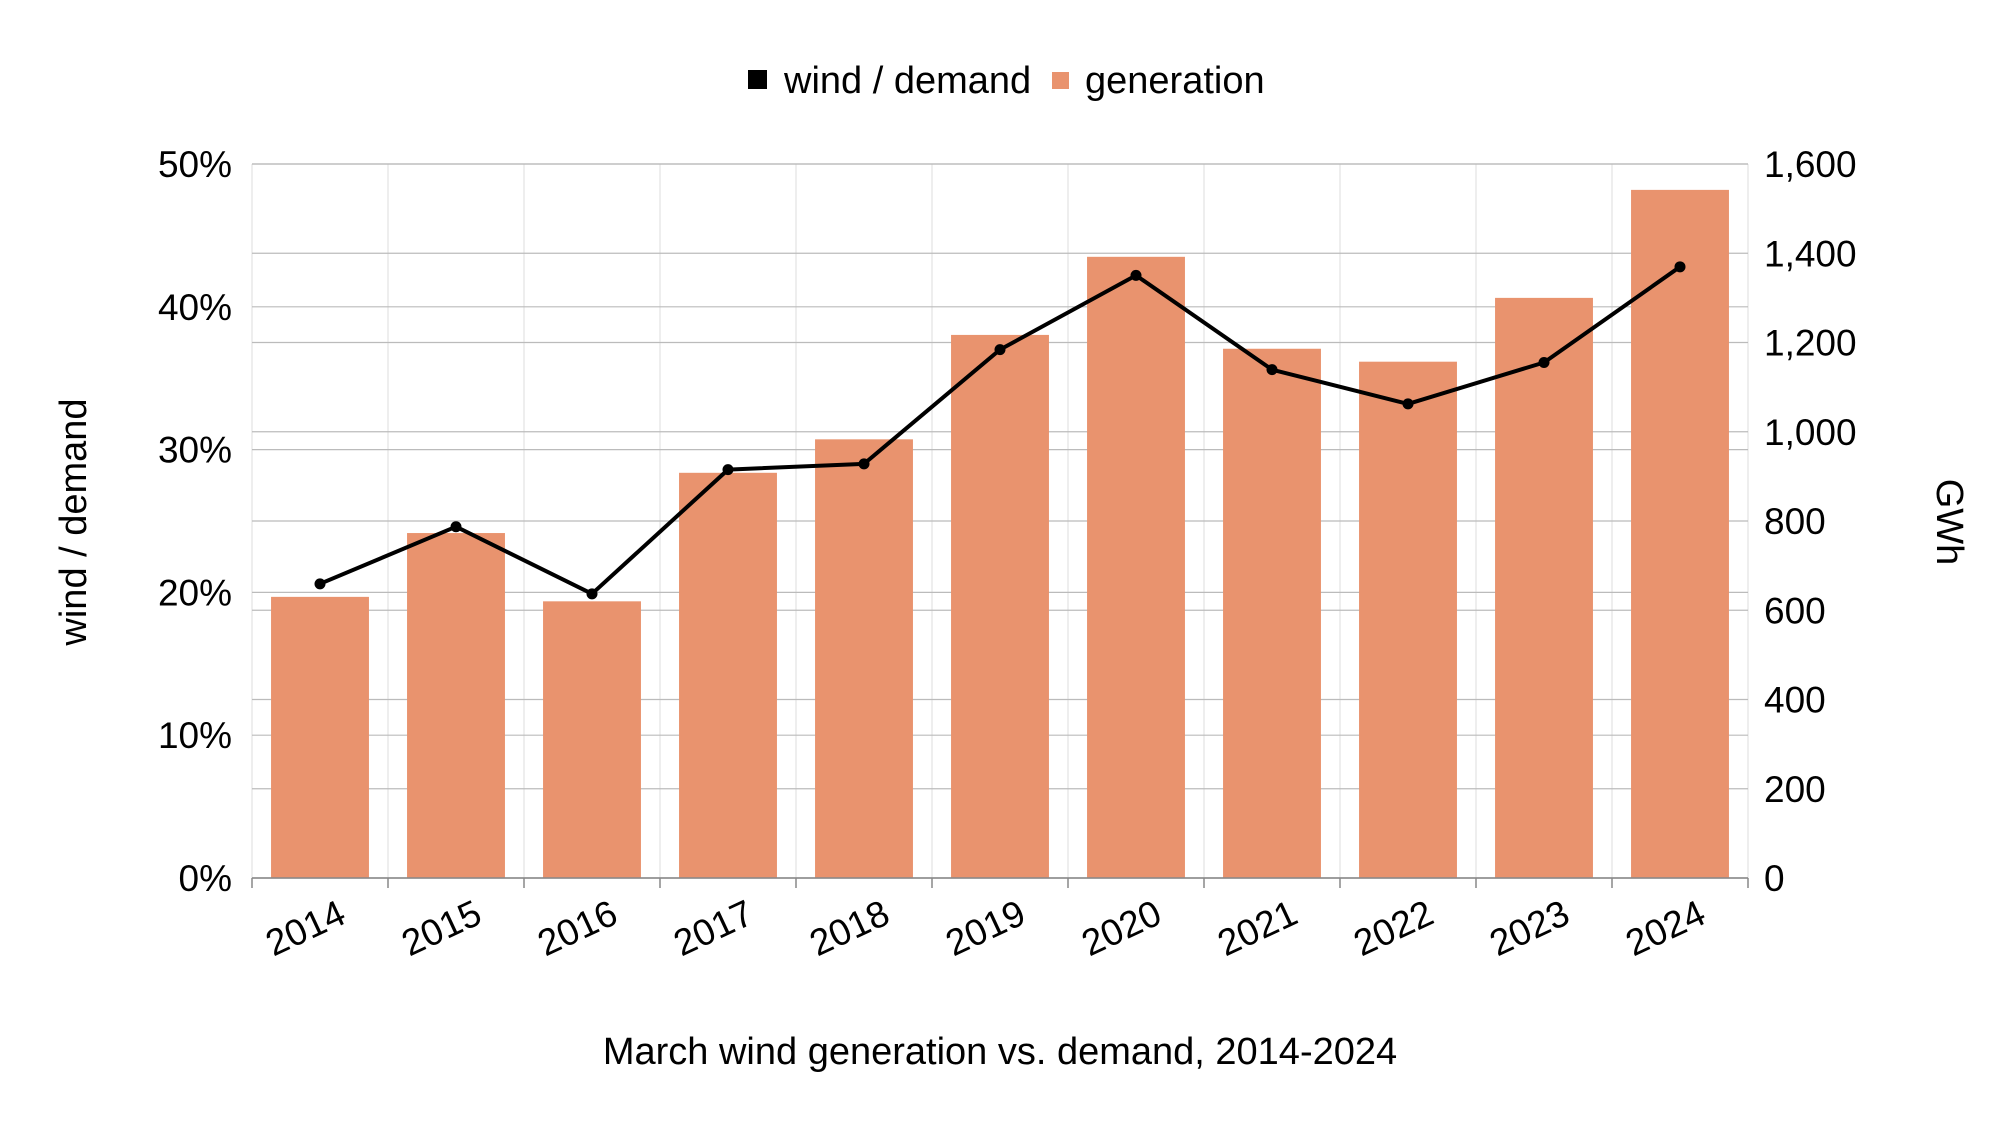 This screenshot has width=1999, height=1125. What do you see at coordinates (728, 470) in the screenshot?
I see `ratio-point-2017` at bounding box center [728, 470].